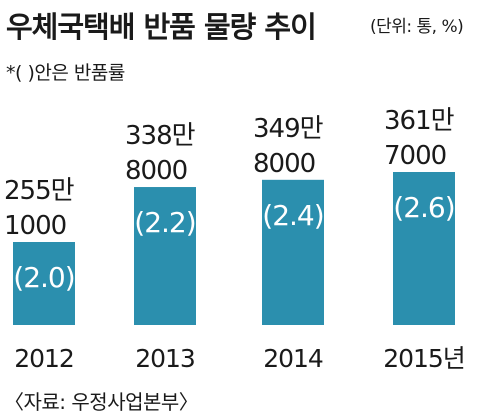 This screenshot has height=418, width=500. Describe the element at coordinates (165, 256) in the screenshot. I see `bar-2013` at that location.